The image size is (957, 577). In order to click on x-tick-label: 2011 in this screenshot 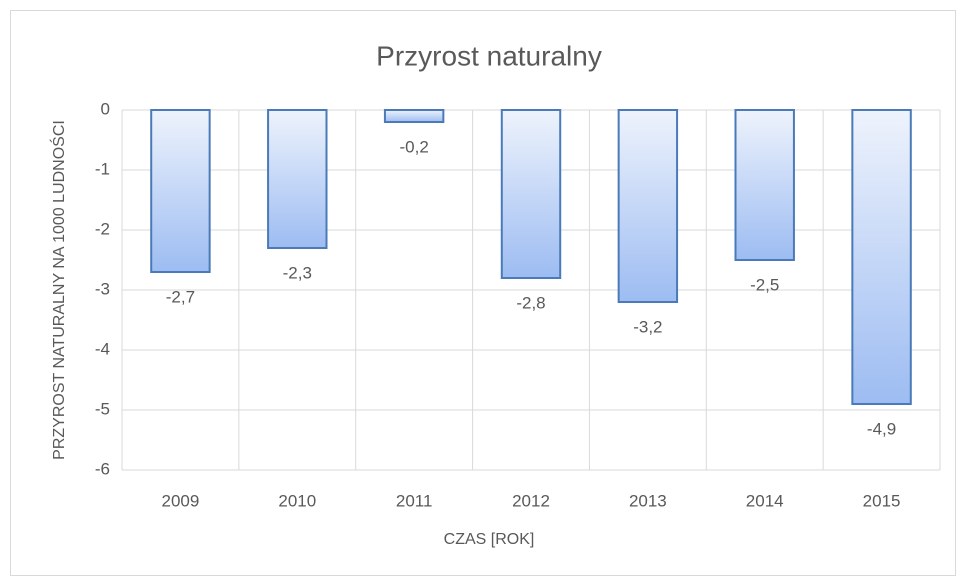, I will do `click(414, 500)`.